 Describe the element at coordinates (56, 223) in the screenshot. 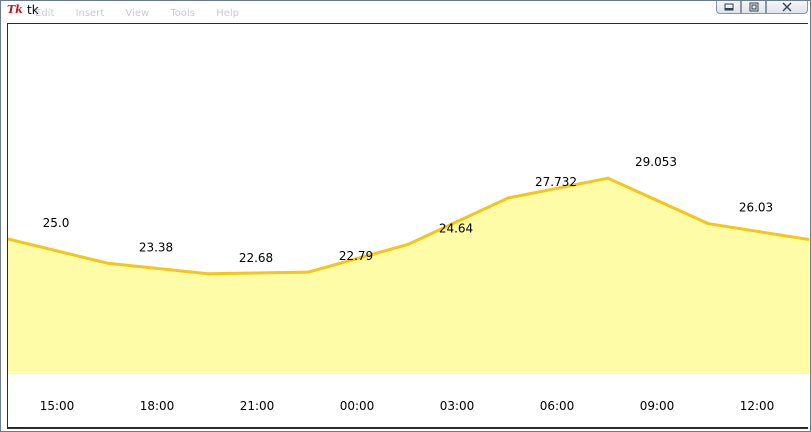

I see `data-label: 25.0` at that location.